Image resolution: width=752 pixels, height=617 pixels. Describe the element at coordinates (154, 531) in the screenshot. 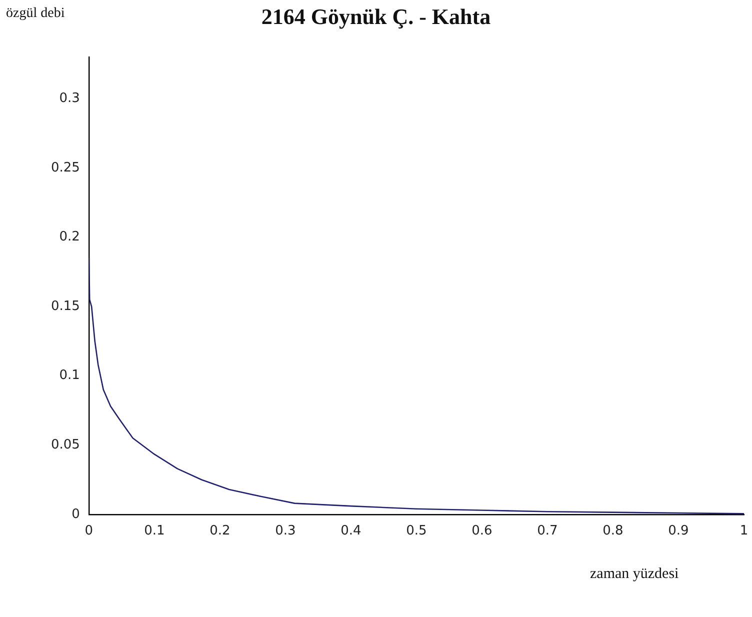

I see `x-tick-label: 0.1` at that location.